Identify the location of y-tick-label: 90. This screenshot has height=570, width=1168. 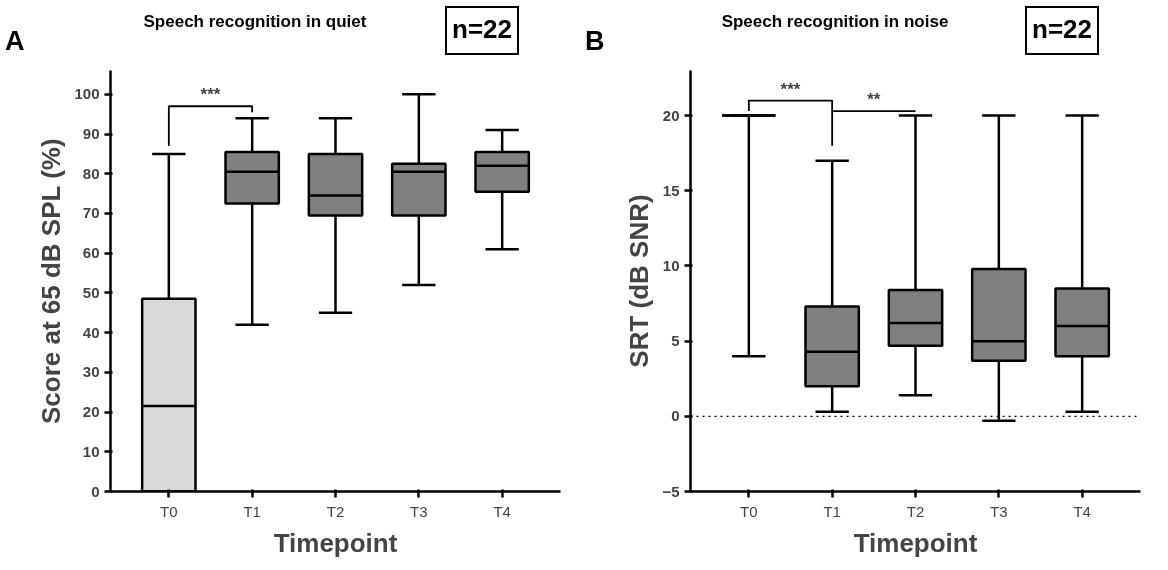
(91, 134).